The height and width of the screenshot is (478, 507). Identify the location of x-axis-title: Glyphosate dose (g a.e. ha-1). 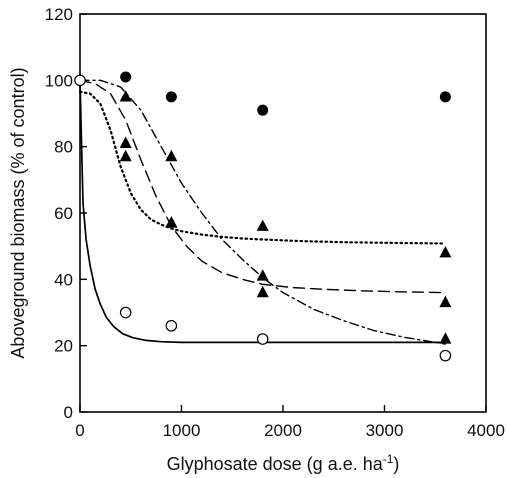
(283, 463).